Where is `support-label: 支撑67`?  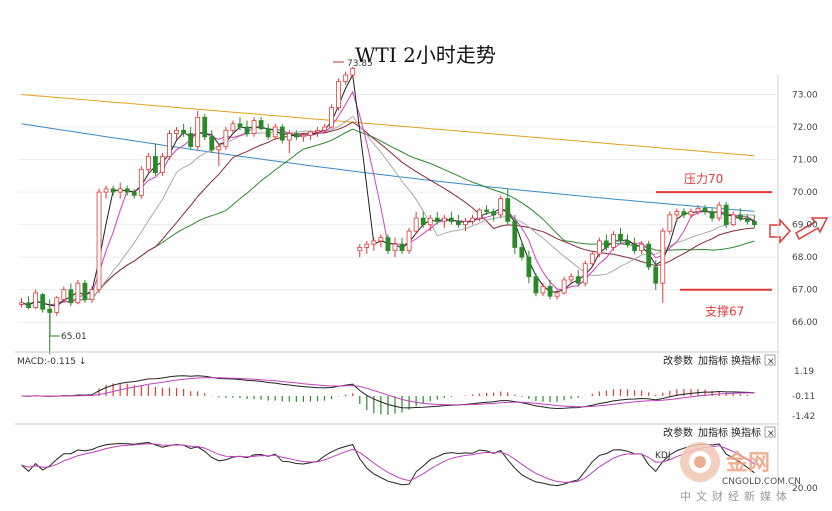
support-label: 支撑67 is located at coordinates (724, 311).